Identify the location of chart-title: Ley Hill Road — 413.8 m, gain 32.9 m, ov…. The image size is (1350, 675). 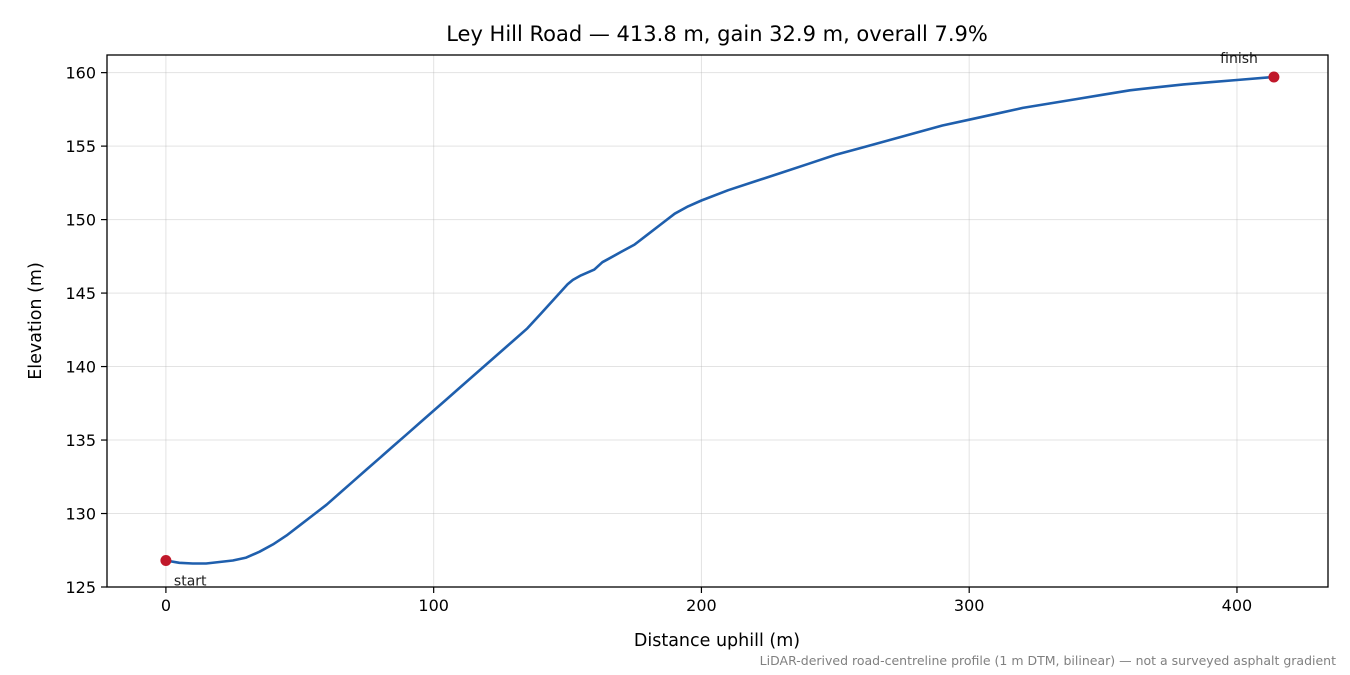
(717, 34).